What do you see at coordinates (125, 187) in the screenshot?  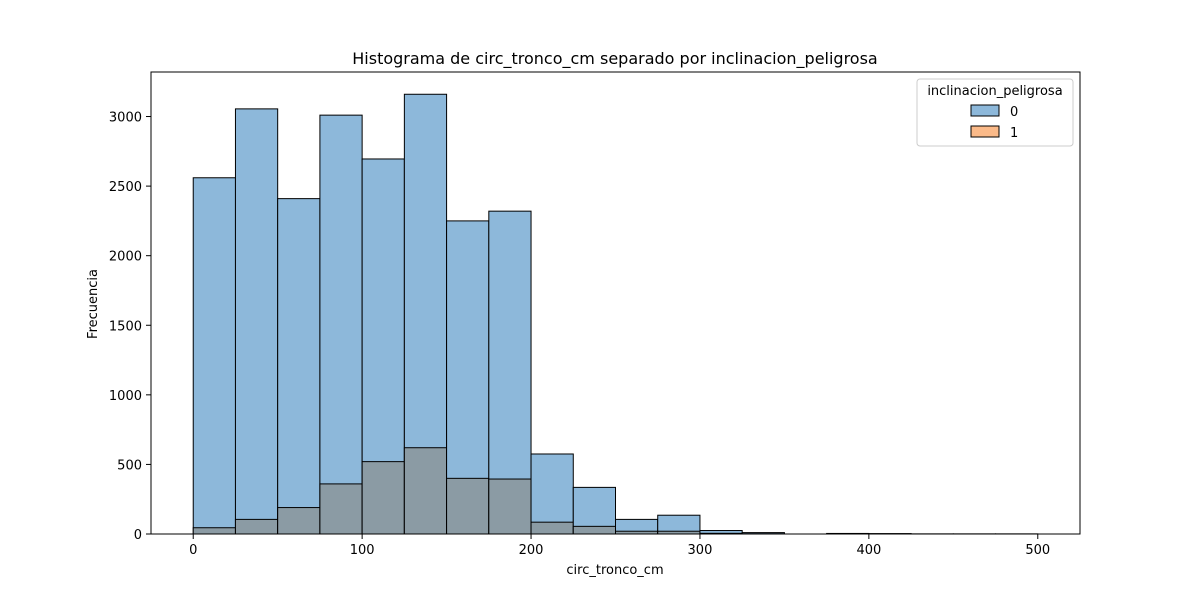 I see `y-tick-label: 2500` at bounding box center [125, 187].